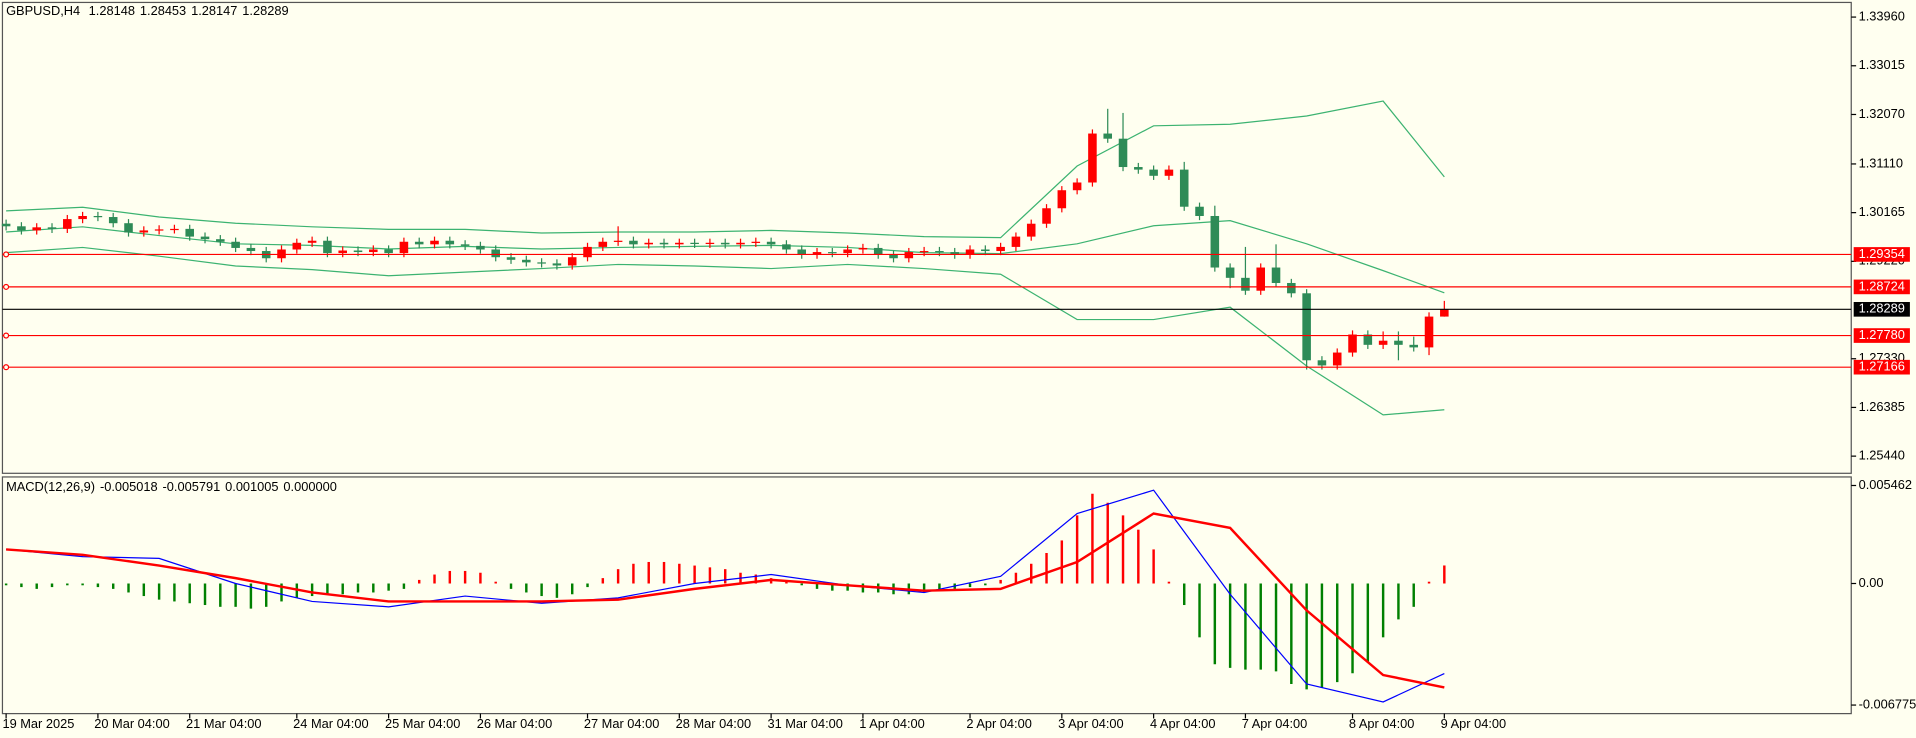  What do you see at coordinates (514, 723) in the screenshot?
I see `x-tick-label: 26 Mar 04:00` at bounding box center [514, 723].